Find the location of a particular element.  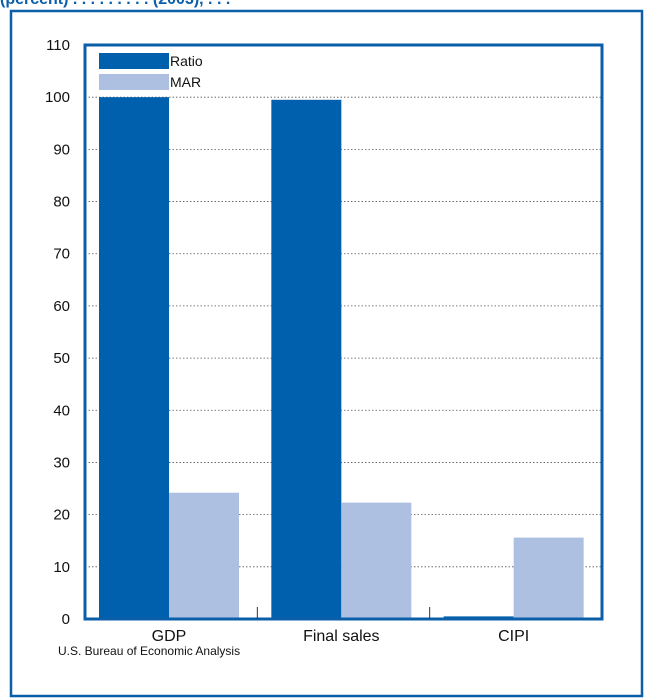

bar-mar-cipi is located at coordinates (548, 578).